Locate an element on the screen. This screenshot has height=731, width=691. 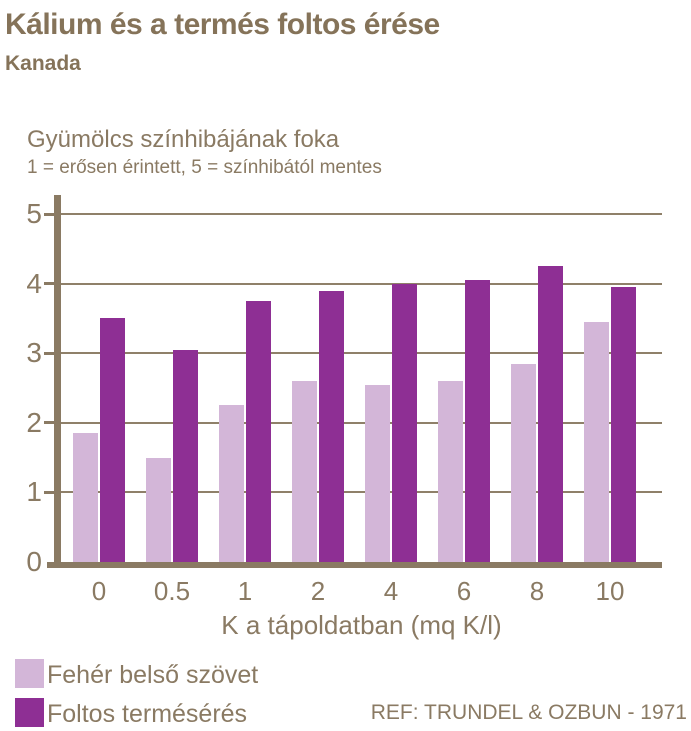
x-tick-label-0.5: 0.5 is located at coordinates (172, 591).